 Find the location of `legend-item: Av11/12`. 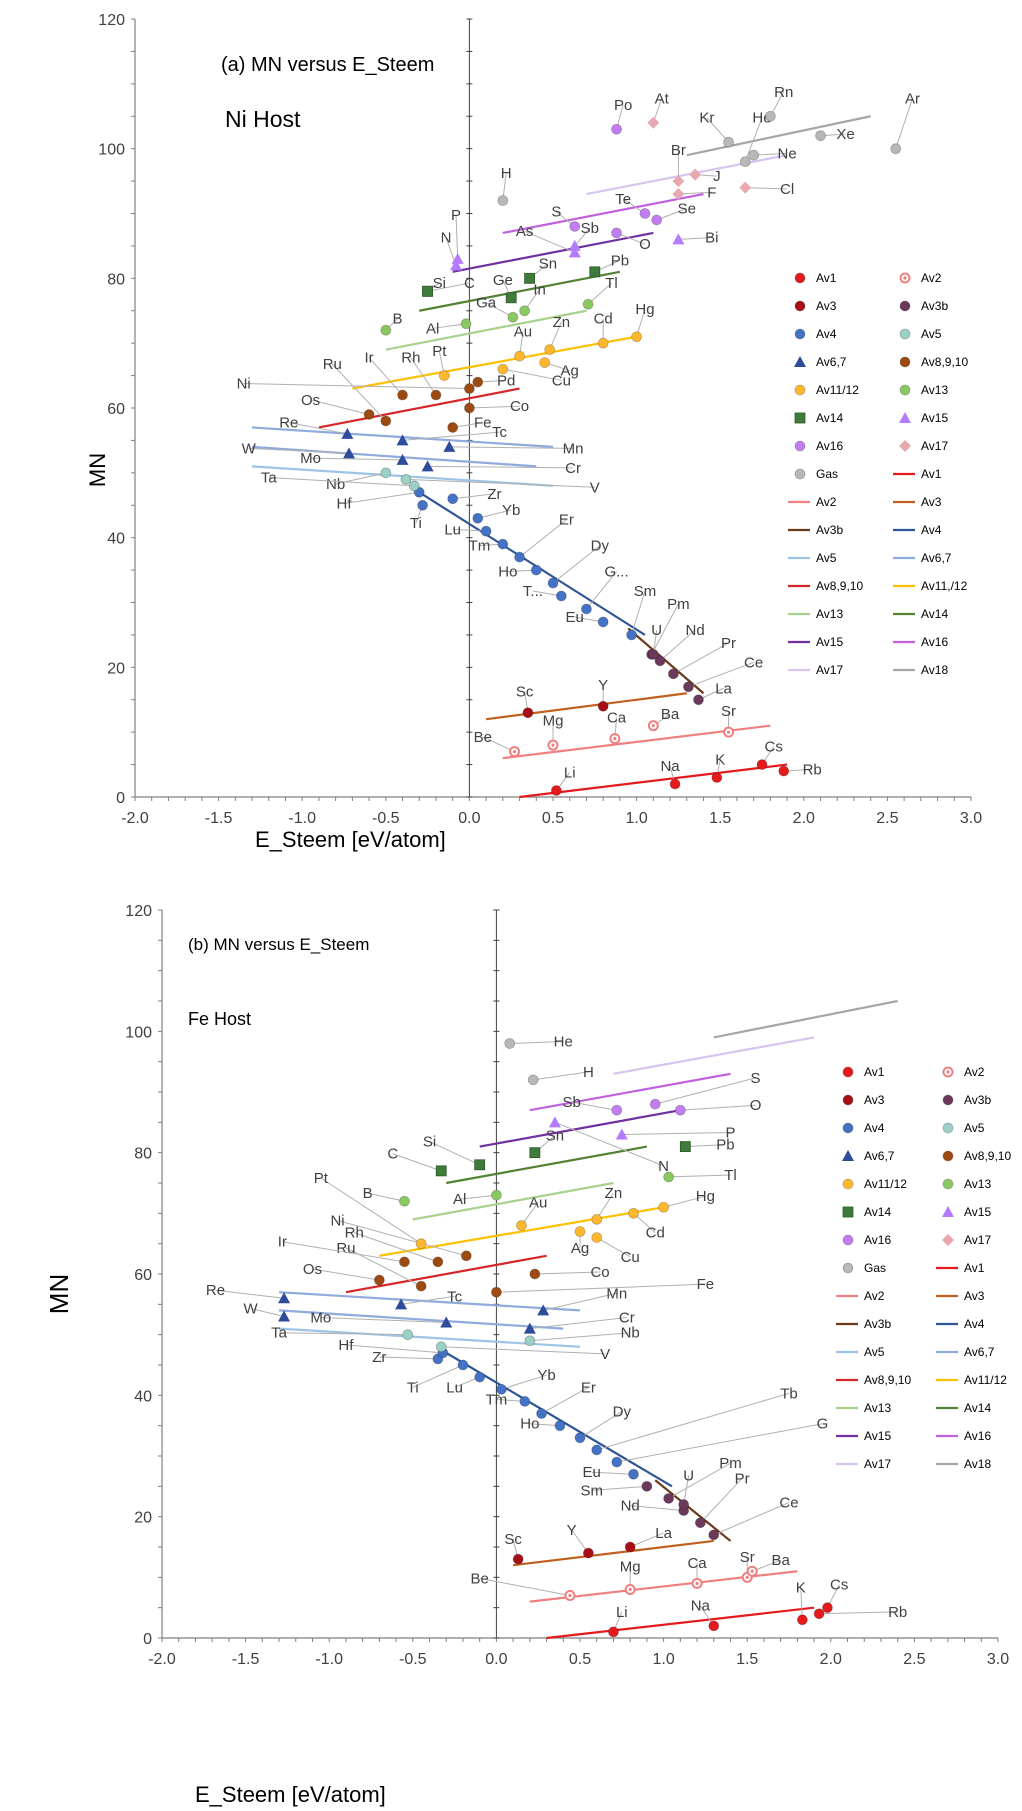

legend-item: Av11/12 is located at coordinates (826, 390).